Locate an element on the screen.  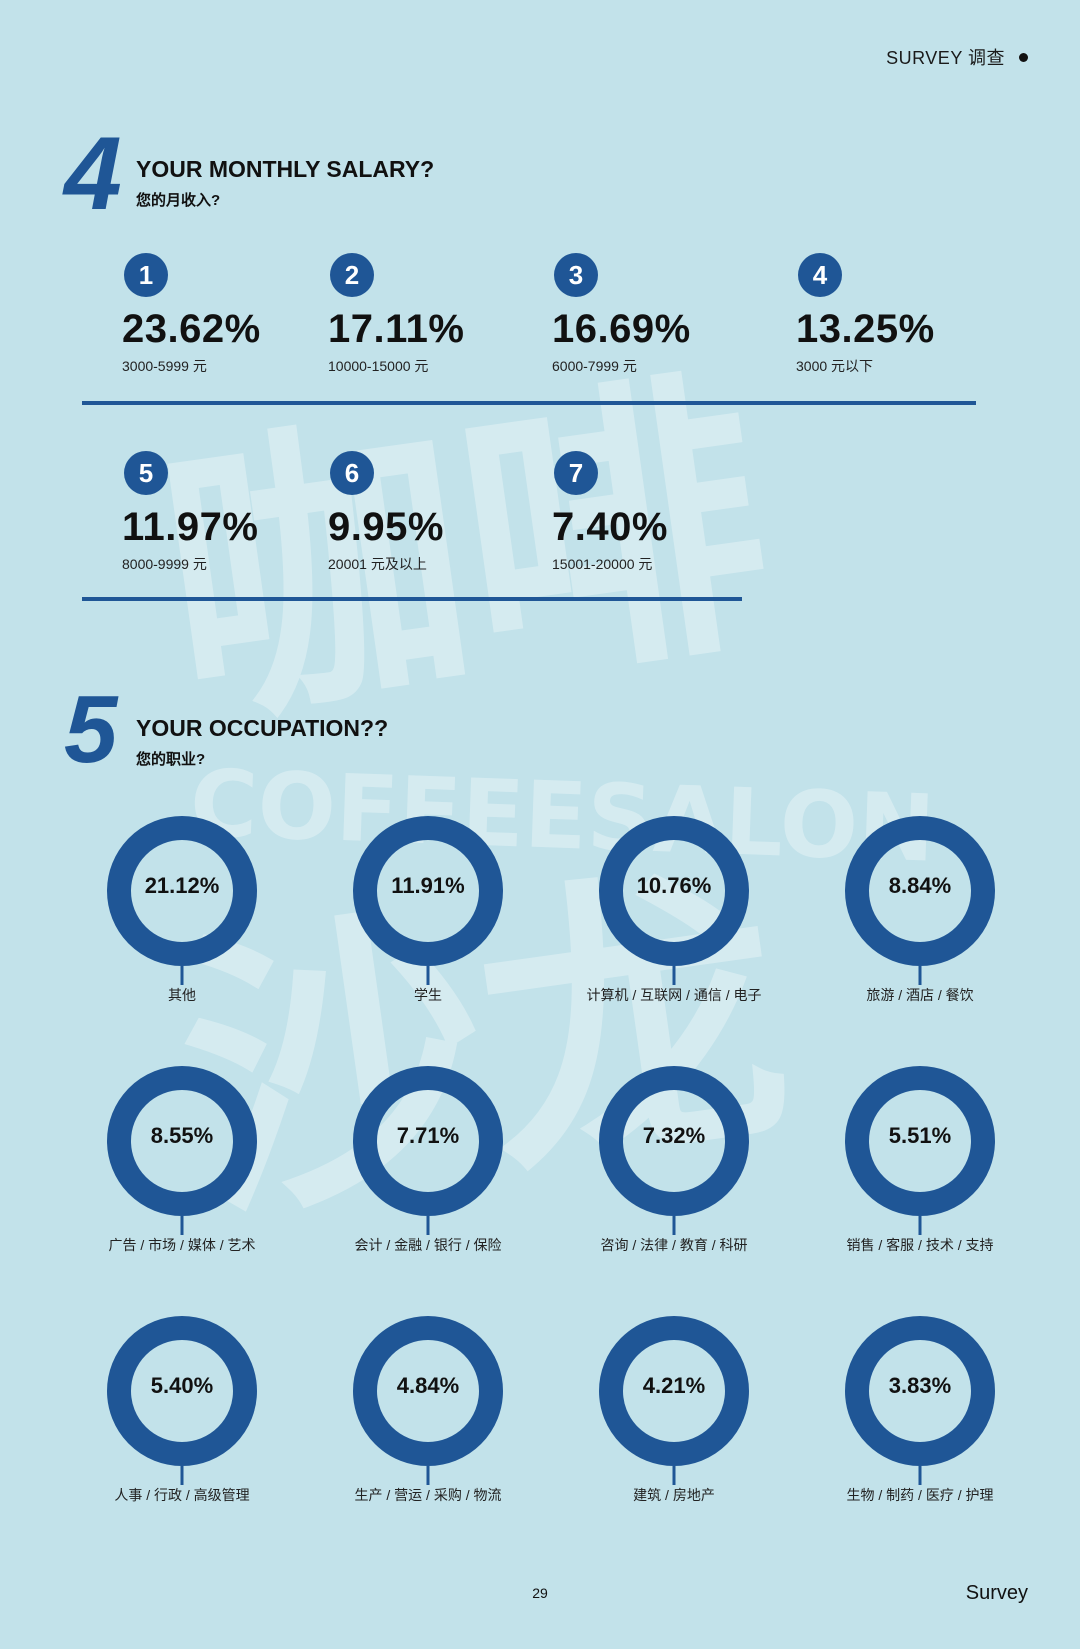
salary-item: 5 11.97% 8000-9999 元 is located at coordinates (222, 512).